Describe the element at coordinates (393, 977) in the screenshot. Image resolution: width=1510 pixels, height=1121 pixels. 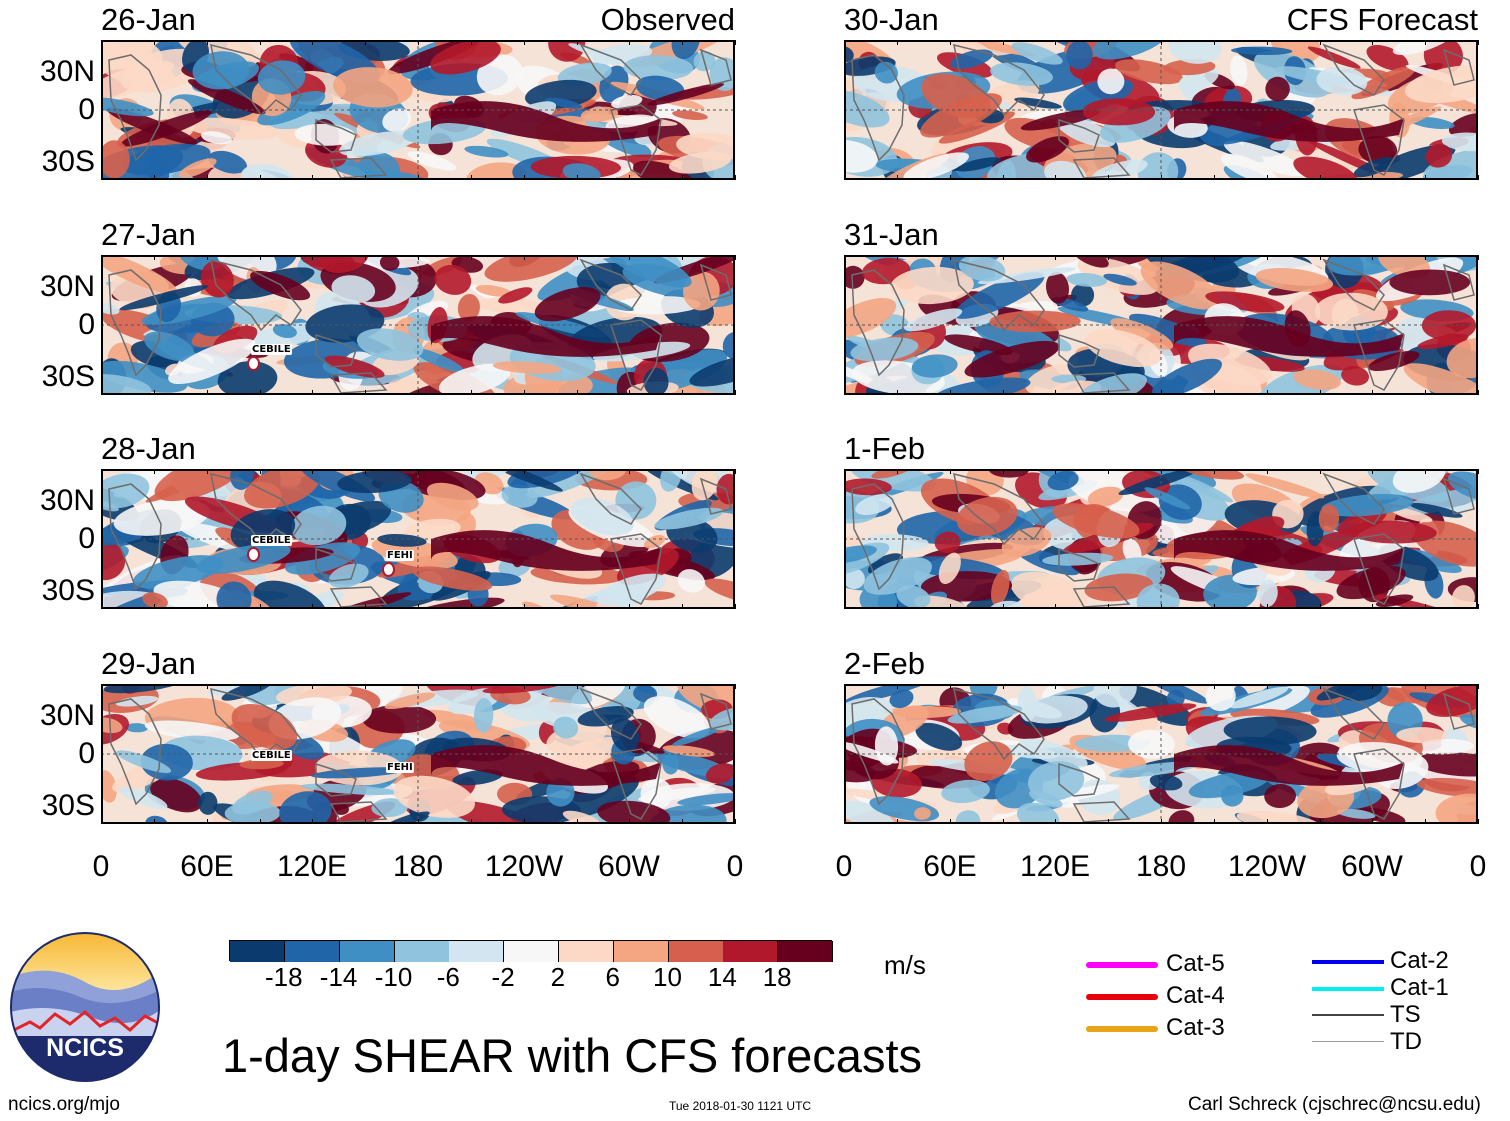
I see `colorbar-tick-label: -10` at that location.